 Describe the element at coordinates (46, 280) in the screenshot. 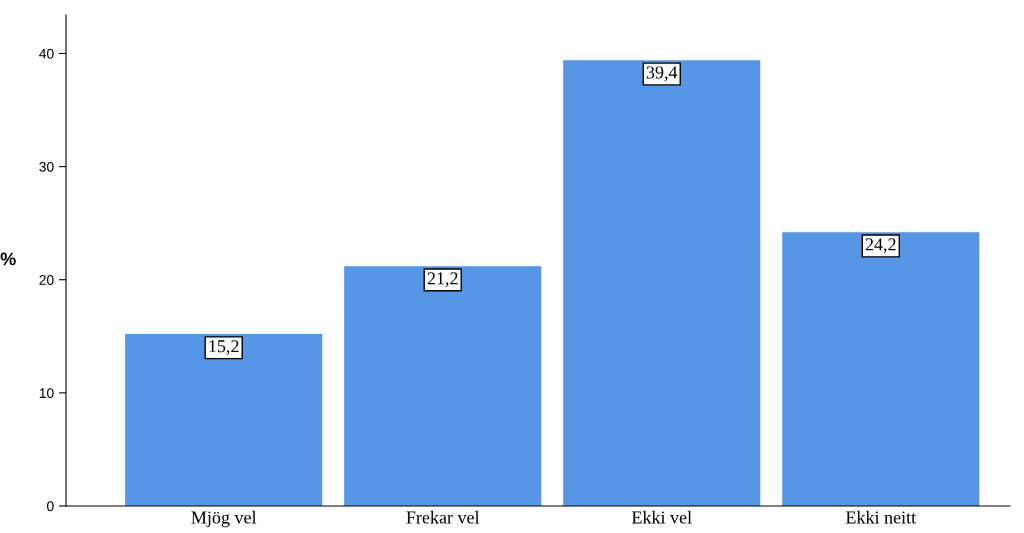

I see `y-tick-label: 20` at that location.